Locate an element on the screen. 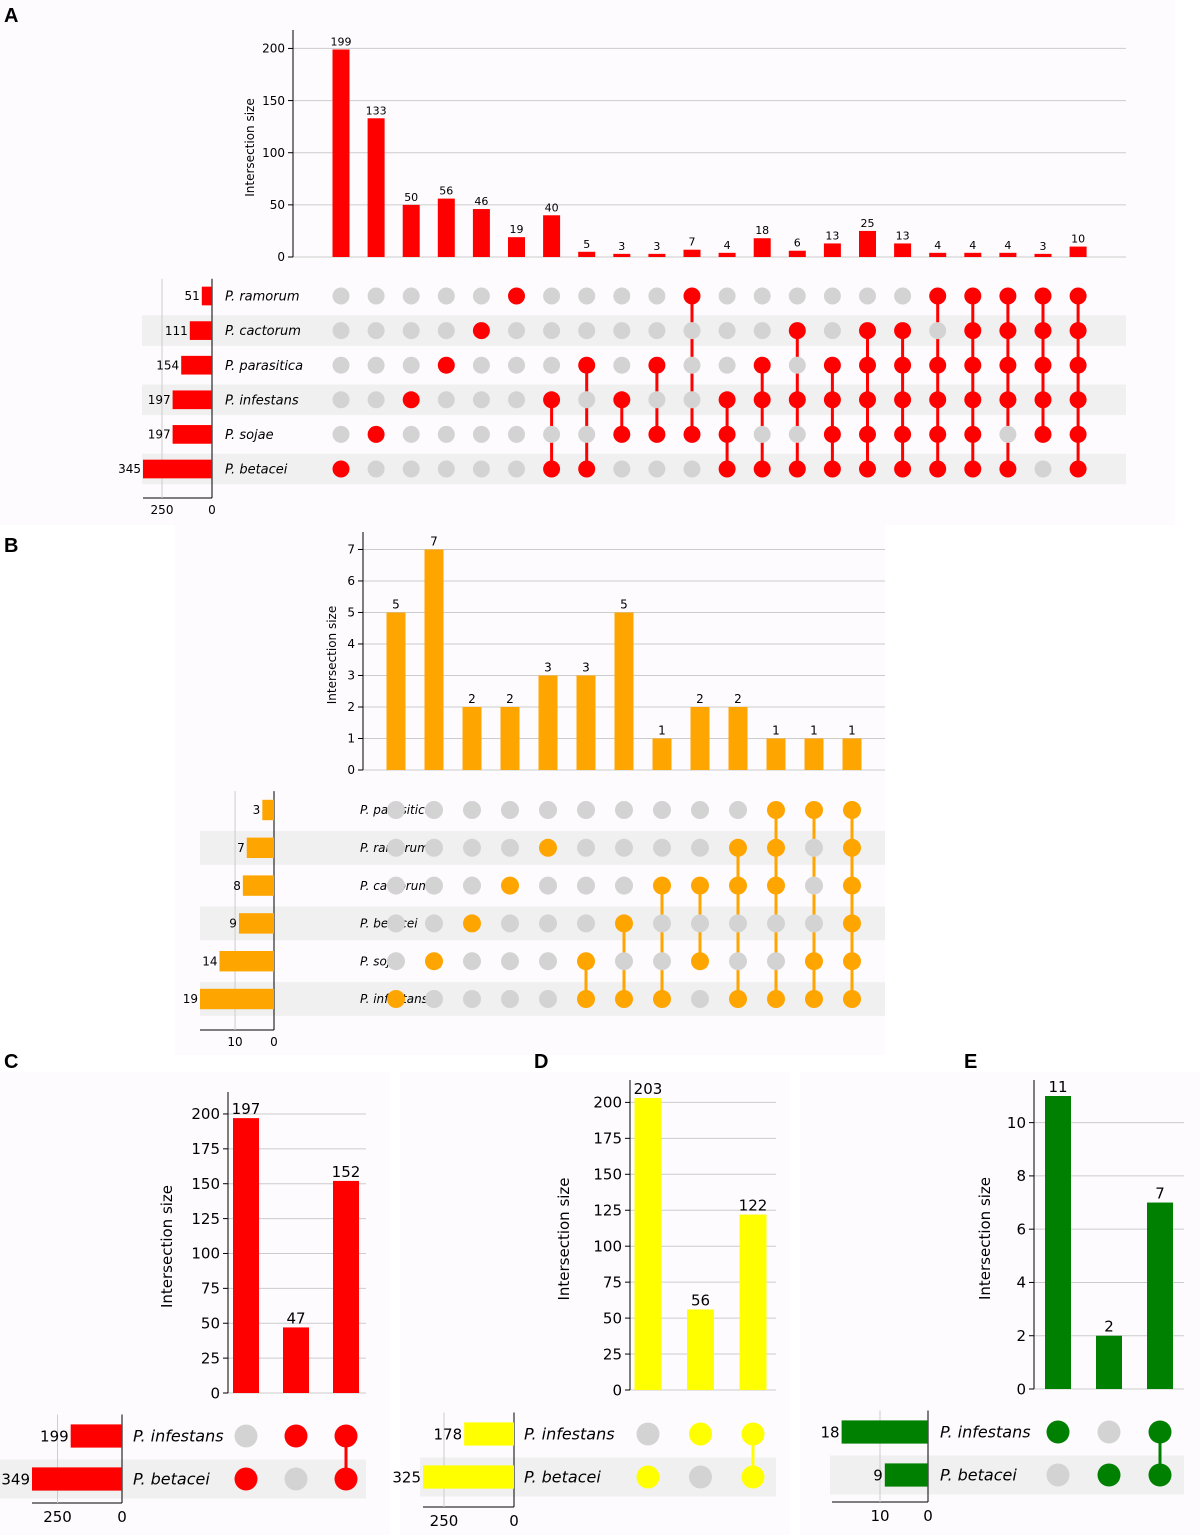 The image size is (1200, 1535). bar-value-label: 3 is located at coordinates (586, 667).